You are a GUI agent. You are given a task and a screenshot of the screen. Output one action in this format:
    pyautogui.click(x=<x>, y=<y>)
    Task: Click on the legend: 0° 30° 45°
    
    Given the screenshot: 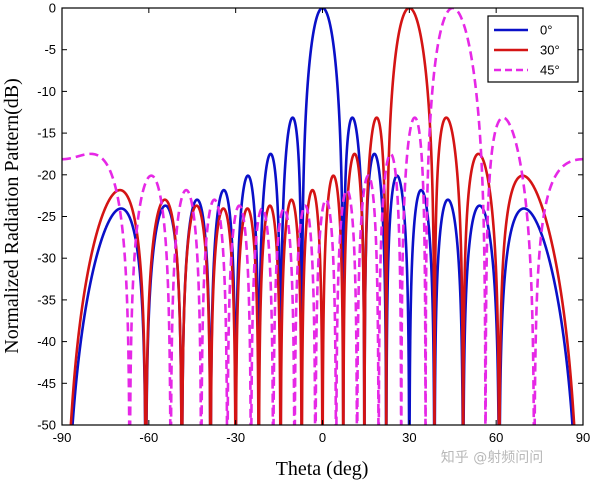 What is the action you would take?
    pyautogui.click(x=533, y=49)
    